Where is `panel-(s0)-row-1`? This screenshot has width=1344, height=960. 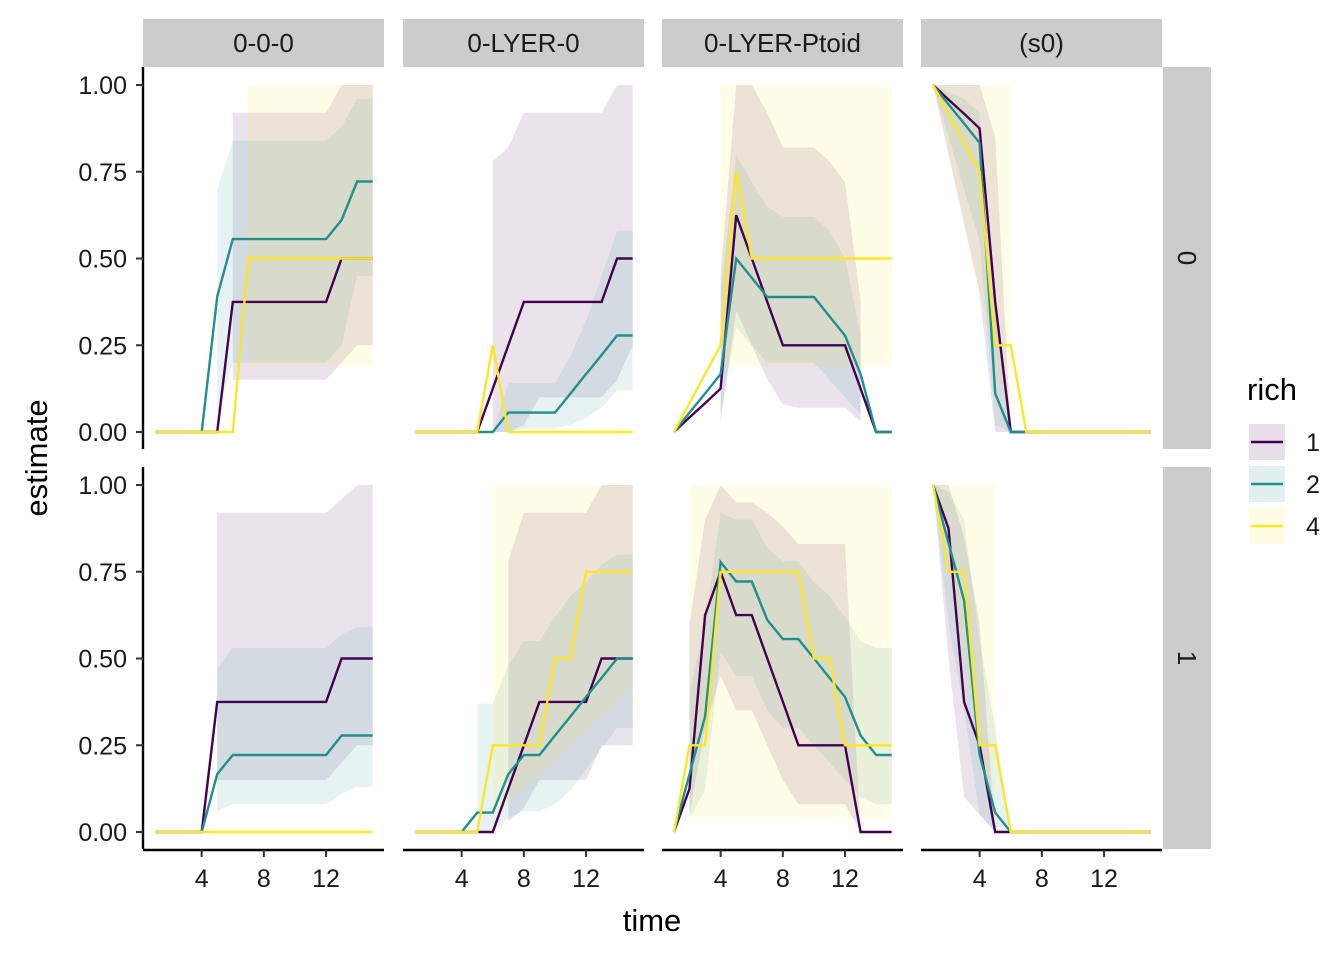
panel-(s0)-row-1 is located at coordinates (1041, 659).